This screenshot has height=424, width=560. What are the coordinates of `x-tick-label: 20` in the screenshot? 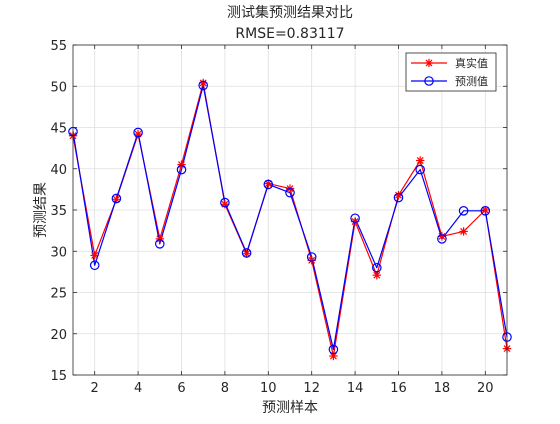 It's located at (485, 388).